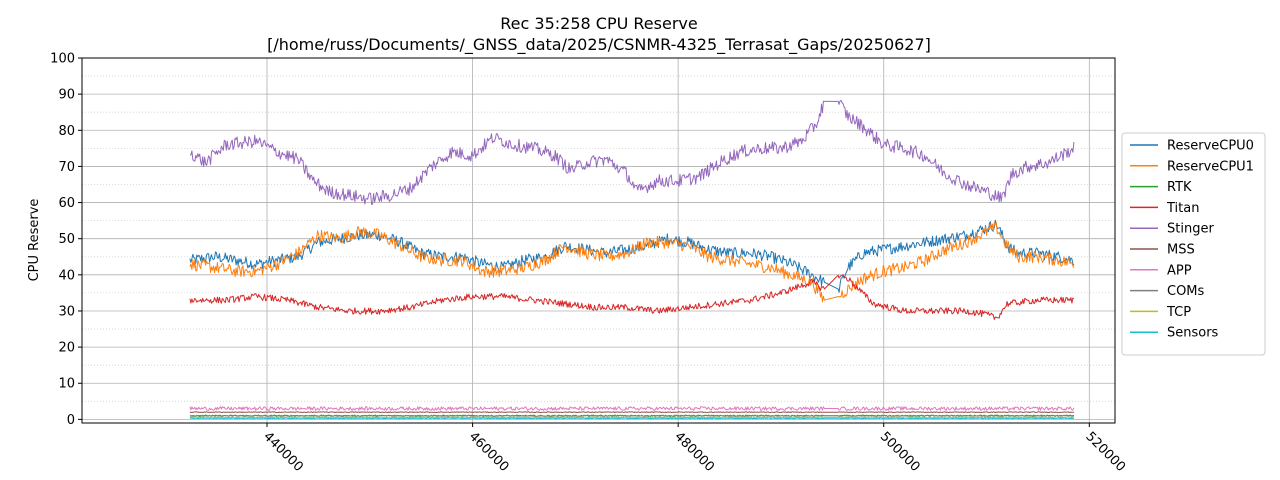  I want to click on series-line-mss, so click(631, 412).